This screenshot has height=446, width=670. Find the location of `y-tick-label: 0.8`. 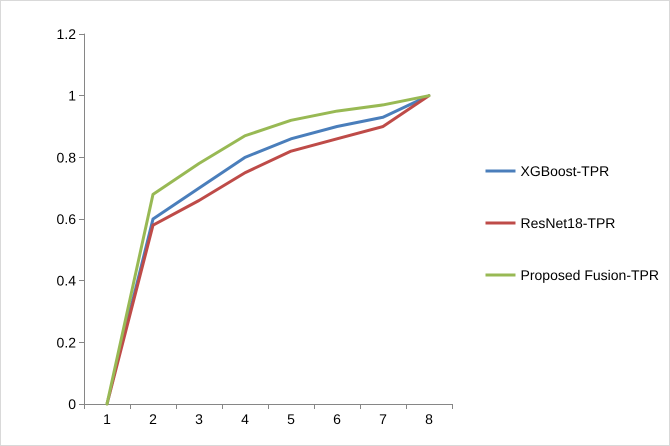

y-tick-label: 0.8 is located at coordinates (66, 157).